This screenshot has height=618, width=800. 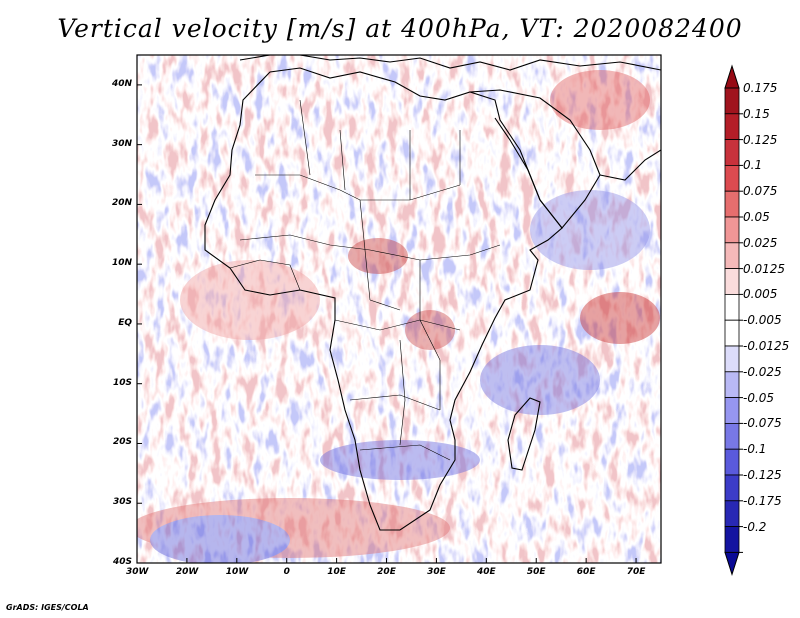 I want to click on colorbar-level-label: 0.15, so click(x=756, y=113).